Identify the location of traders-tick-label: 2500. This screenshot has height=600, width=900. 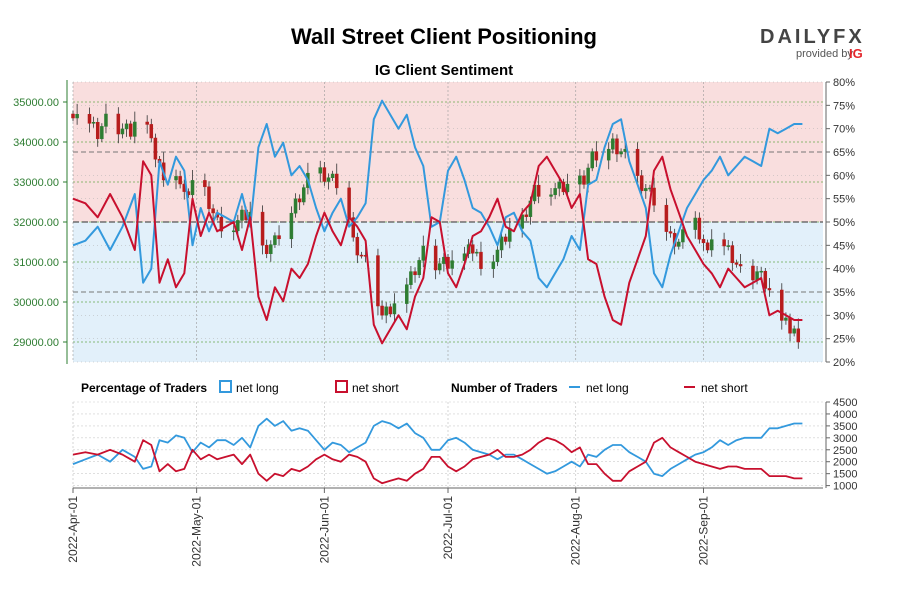
(845, 451).